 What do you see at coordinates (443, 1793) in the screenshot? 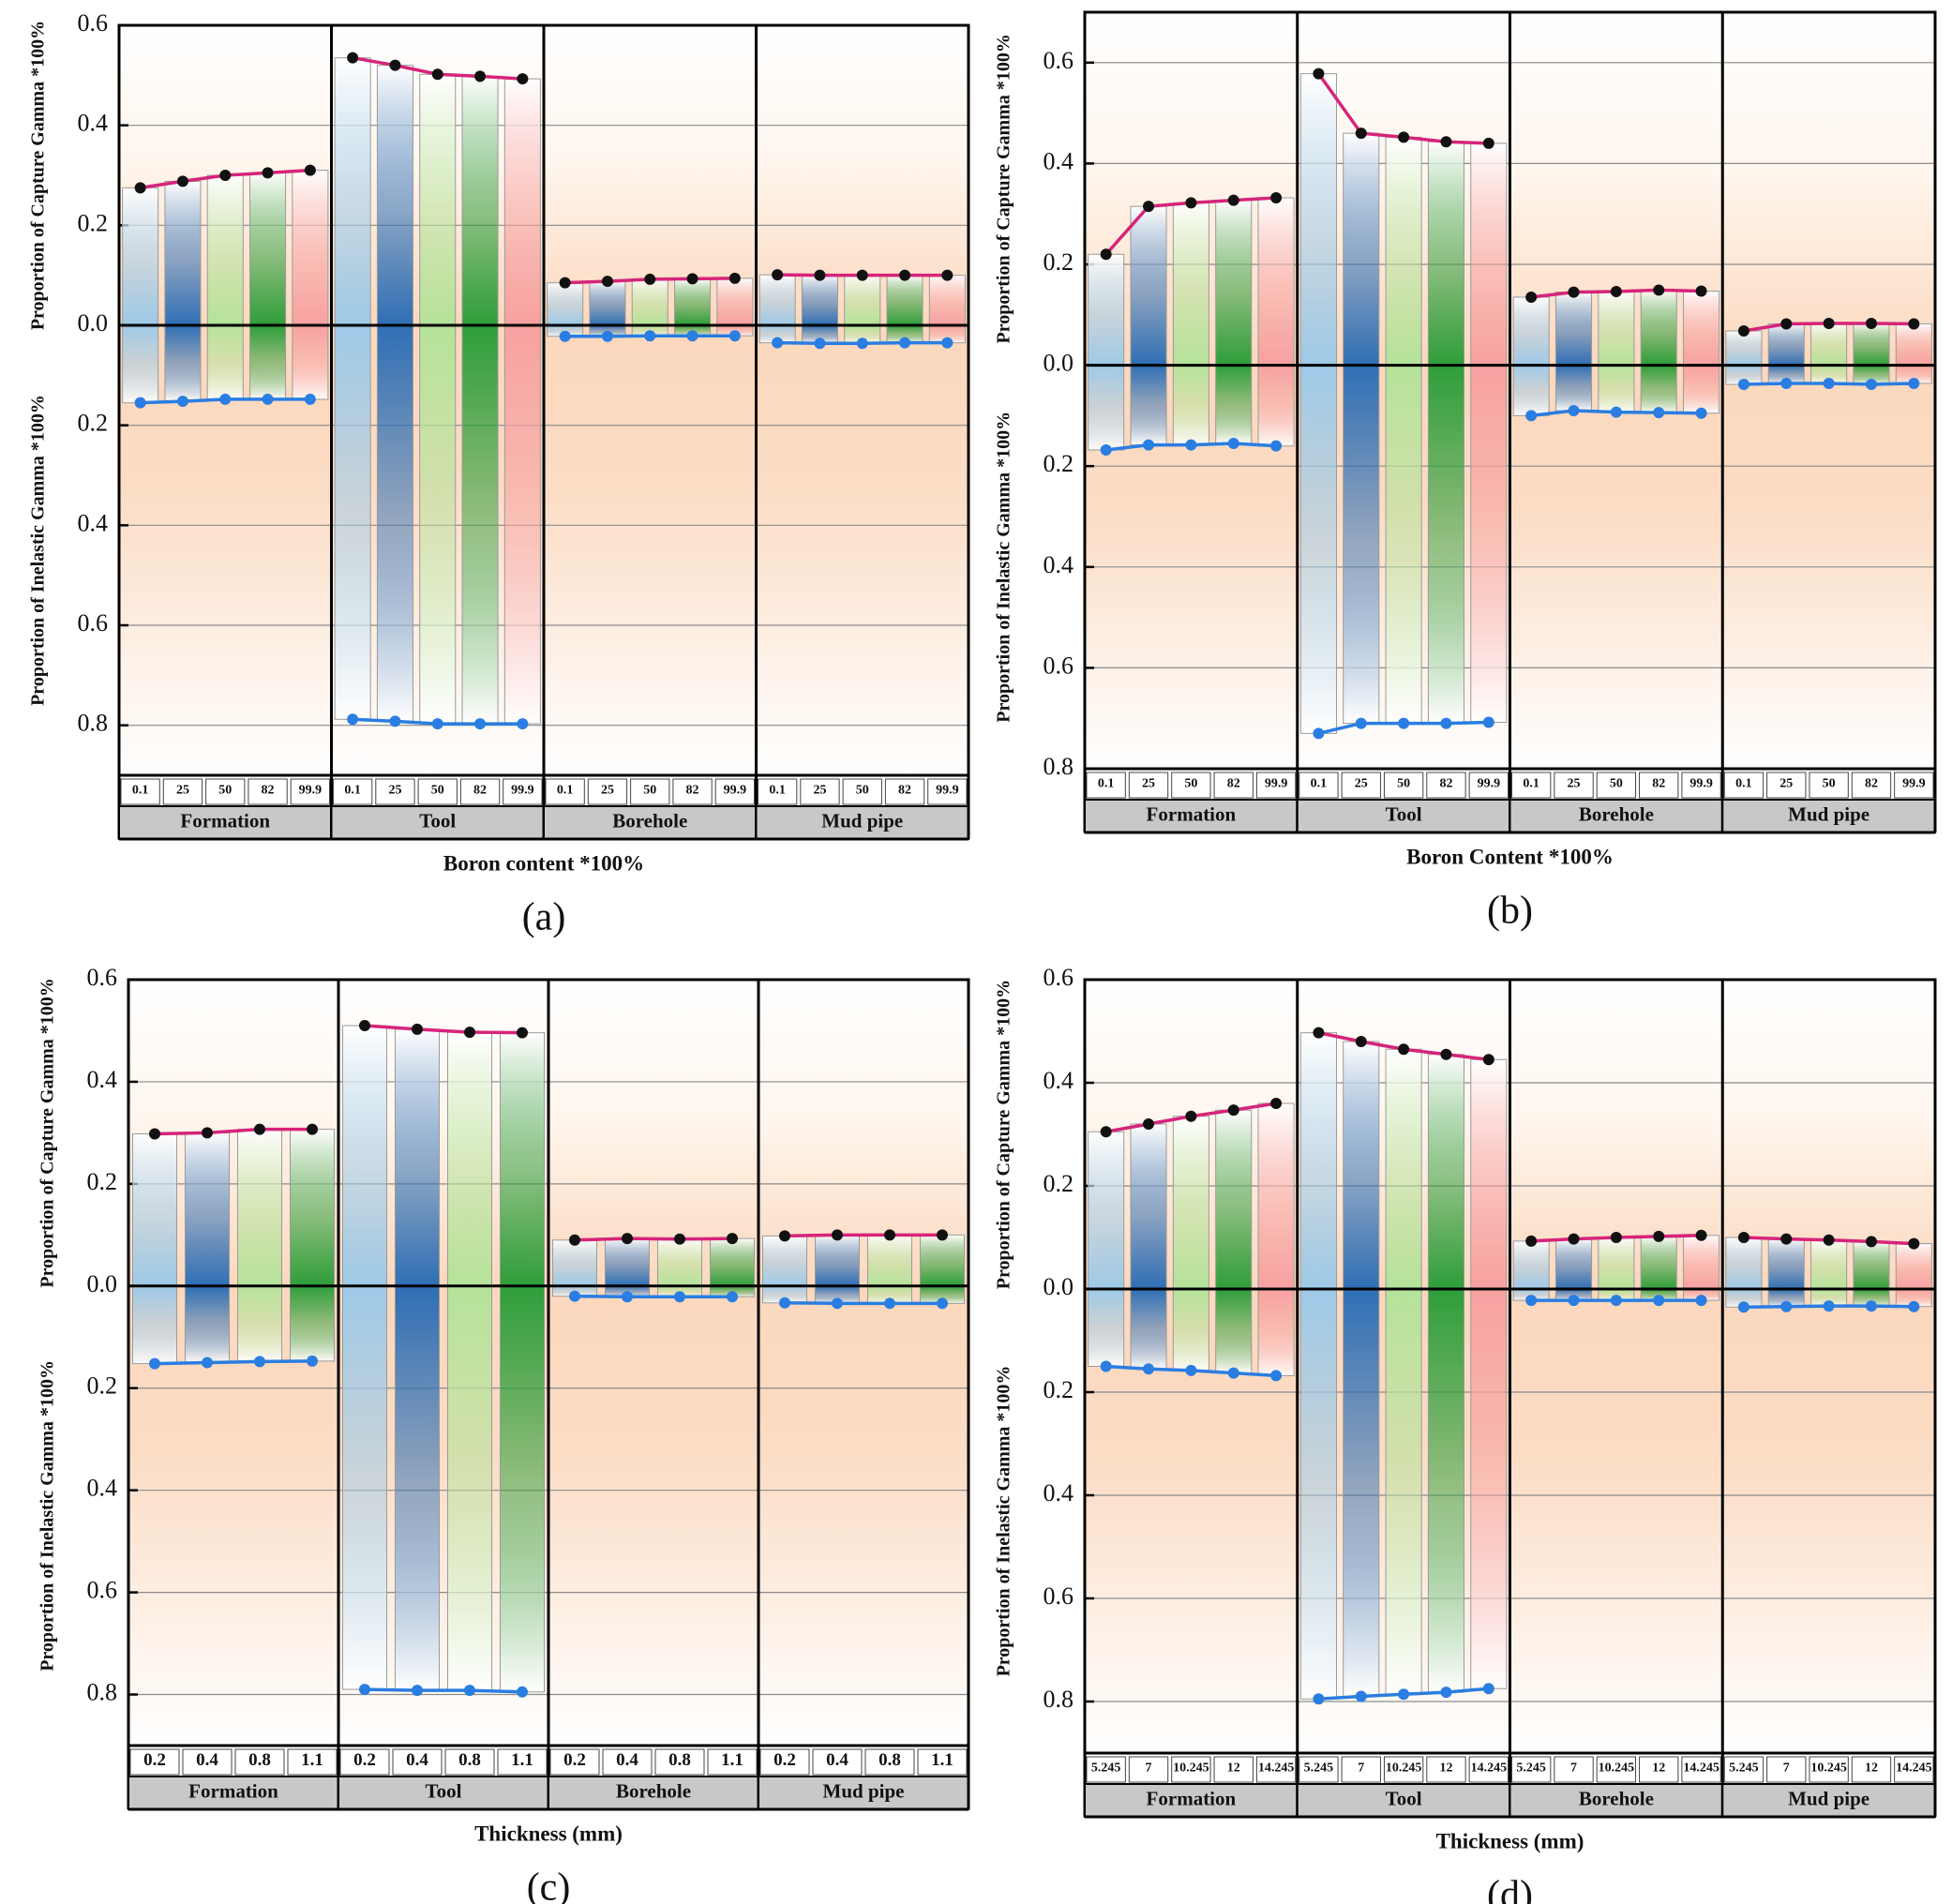
I see `group-cell` at bounding box center [443, 1793].